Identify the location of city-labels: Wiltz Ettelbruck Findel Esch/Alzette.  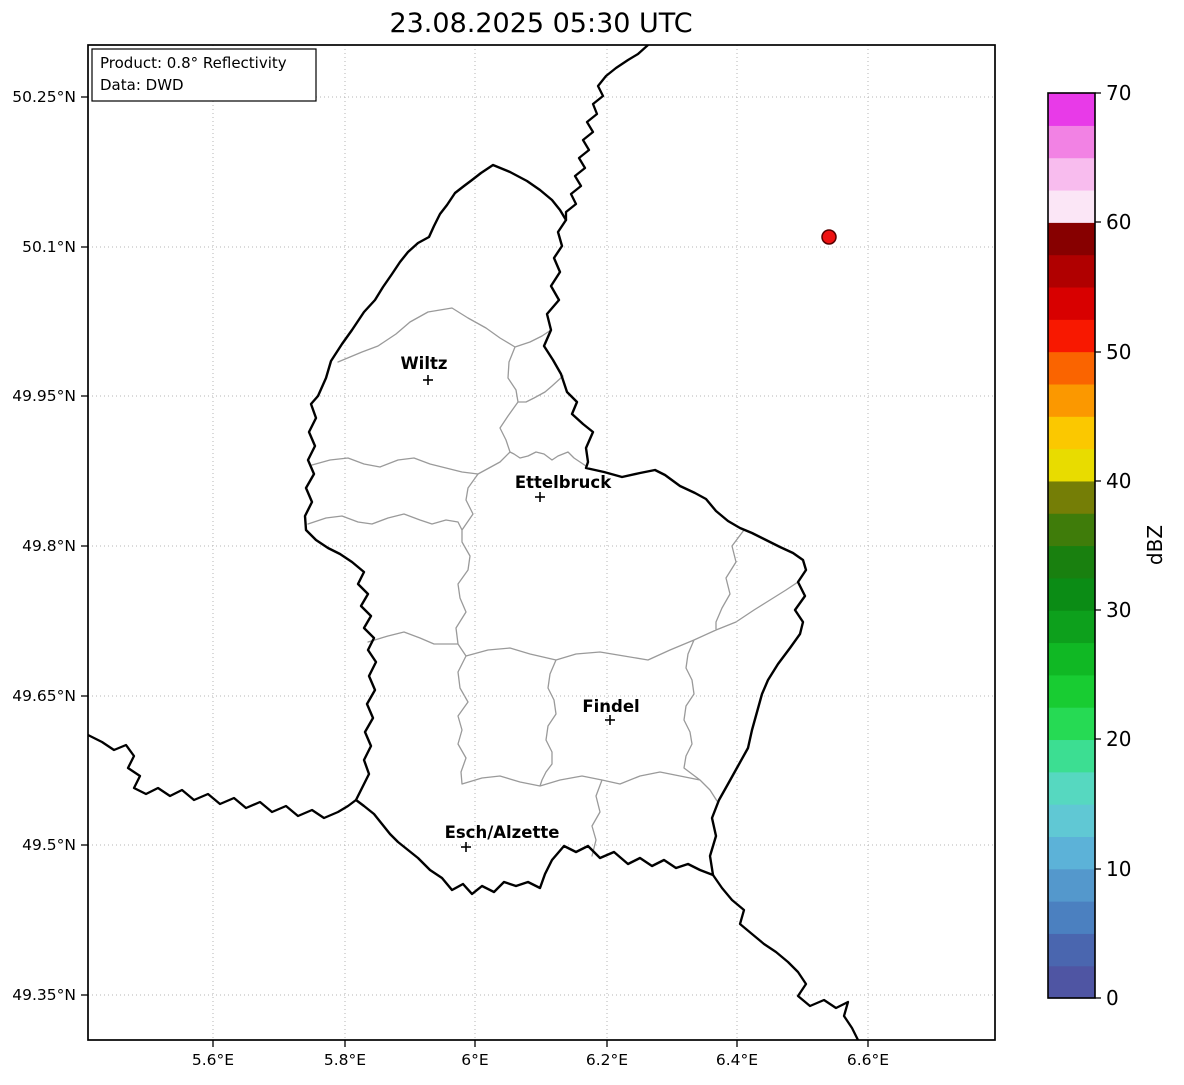
(519, 598).